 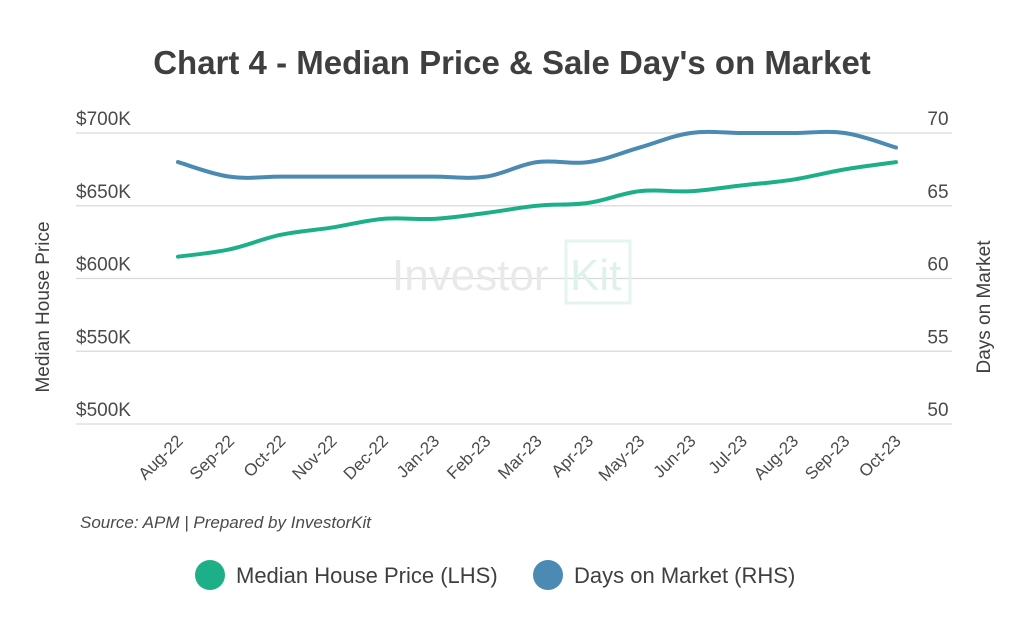 I want to click on y-tick-left: $600K, so click(x=103, y=265).